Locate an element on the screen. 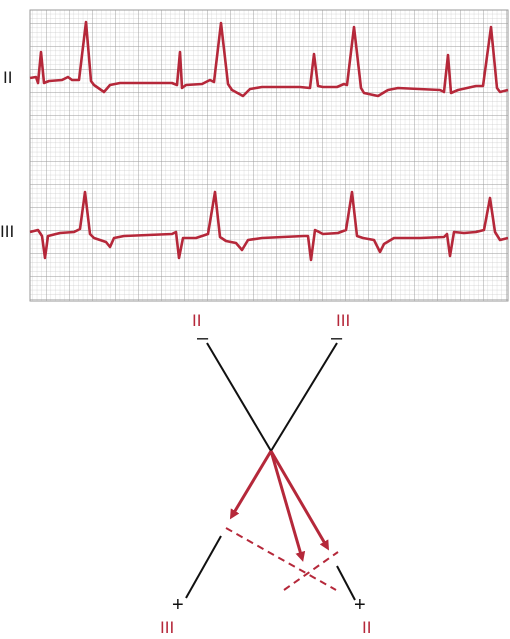  lead-ii-vector-arrow is located at coordinates (299, 500).